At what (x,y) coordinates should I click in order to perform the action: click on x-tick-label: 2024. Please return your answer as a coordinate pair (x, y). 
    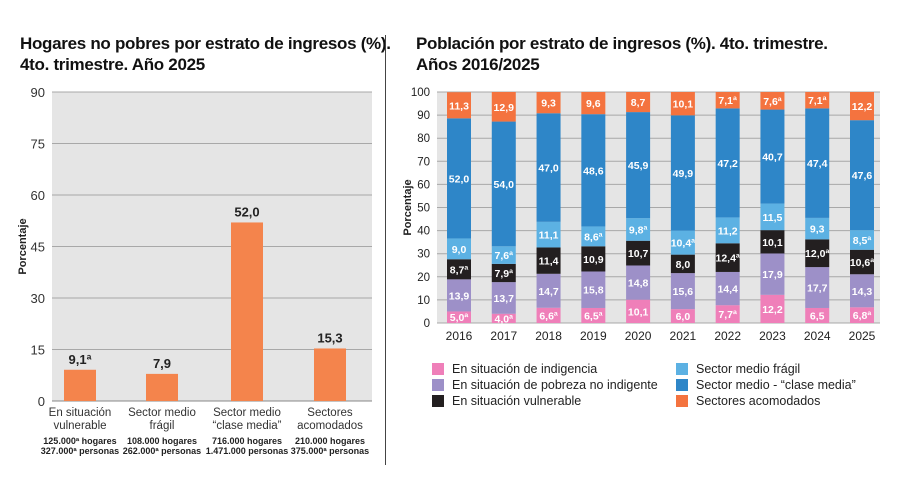
    Looking at the image, I should click on (817, 336).